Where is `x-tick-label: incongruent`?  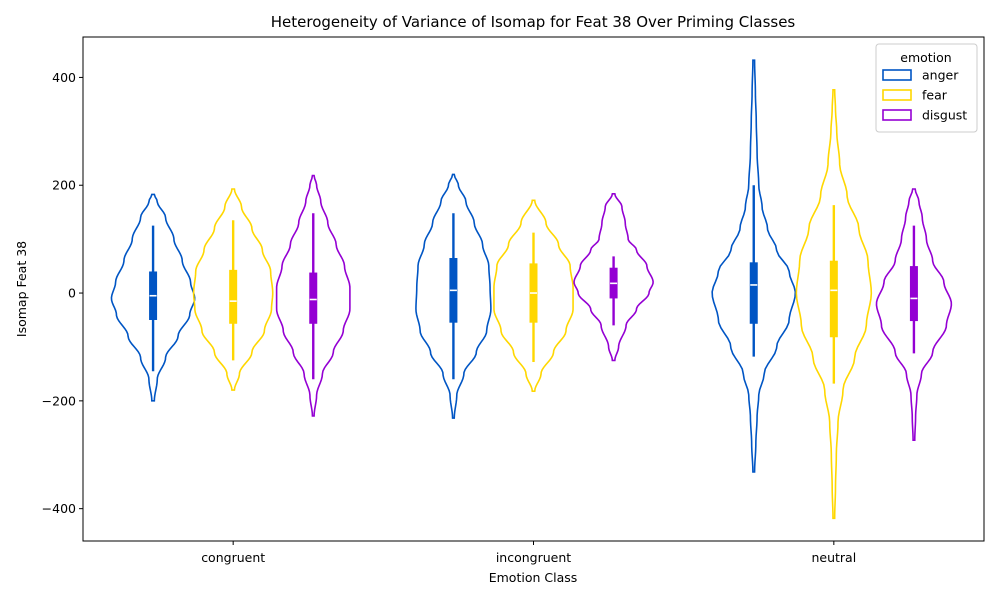
x-tick-label: incongruent is located at coordinates (533, 557).